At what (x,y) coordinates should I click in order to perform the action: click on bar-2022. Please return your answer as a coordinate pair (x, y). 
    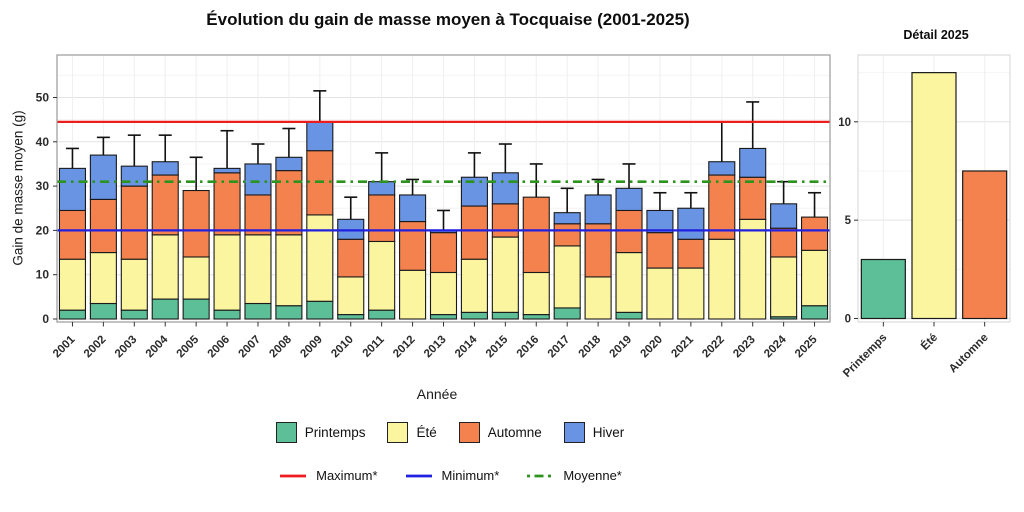
    Looking at the image, I should click on (722, 220).